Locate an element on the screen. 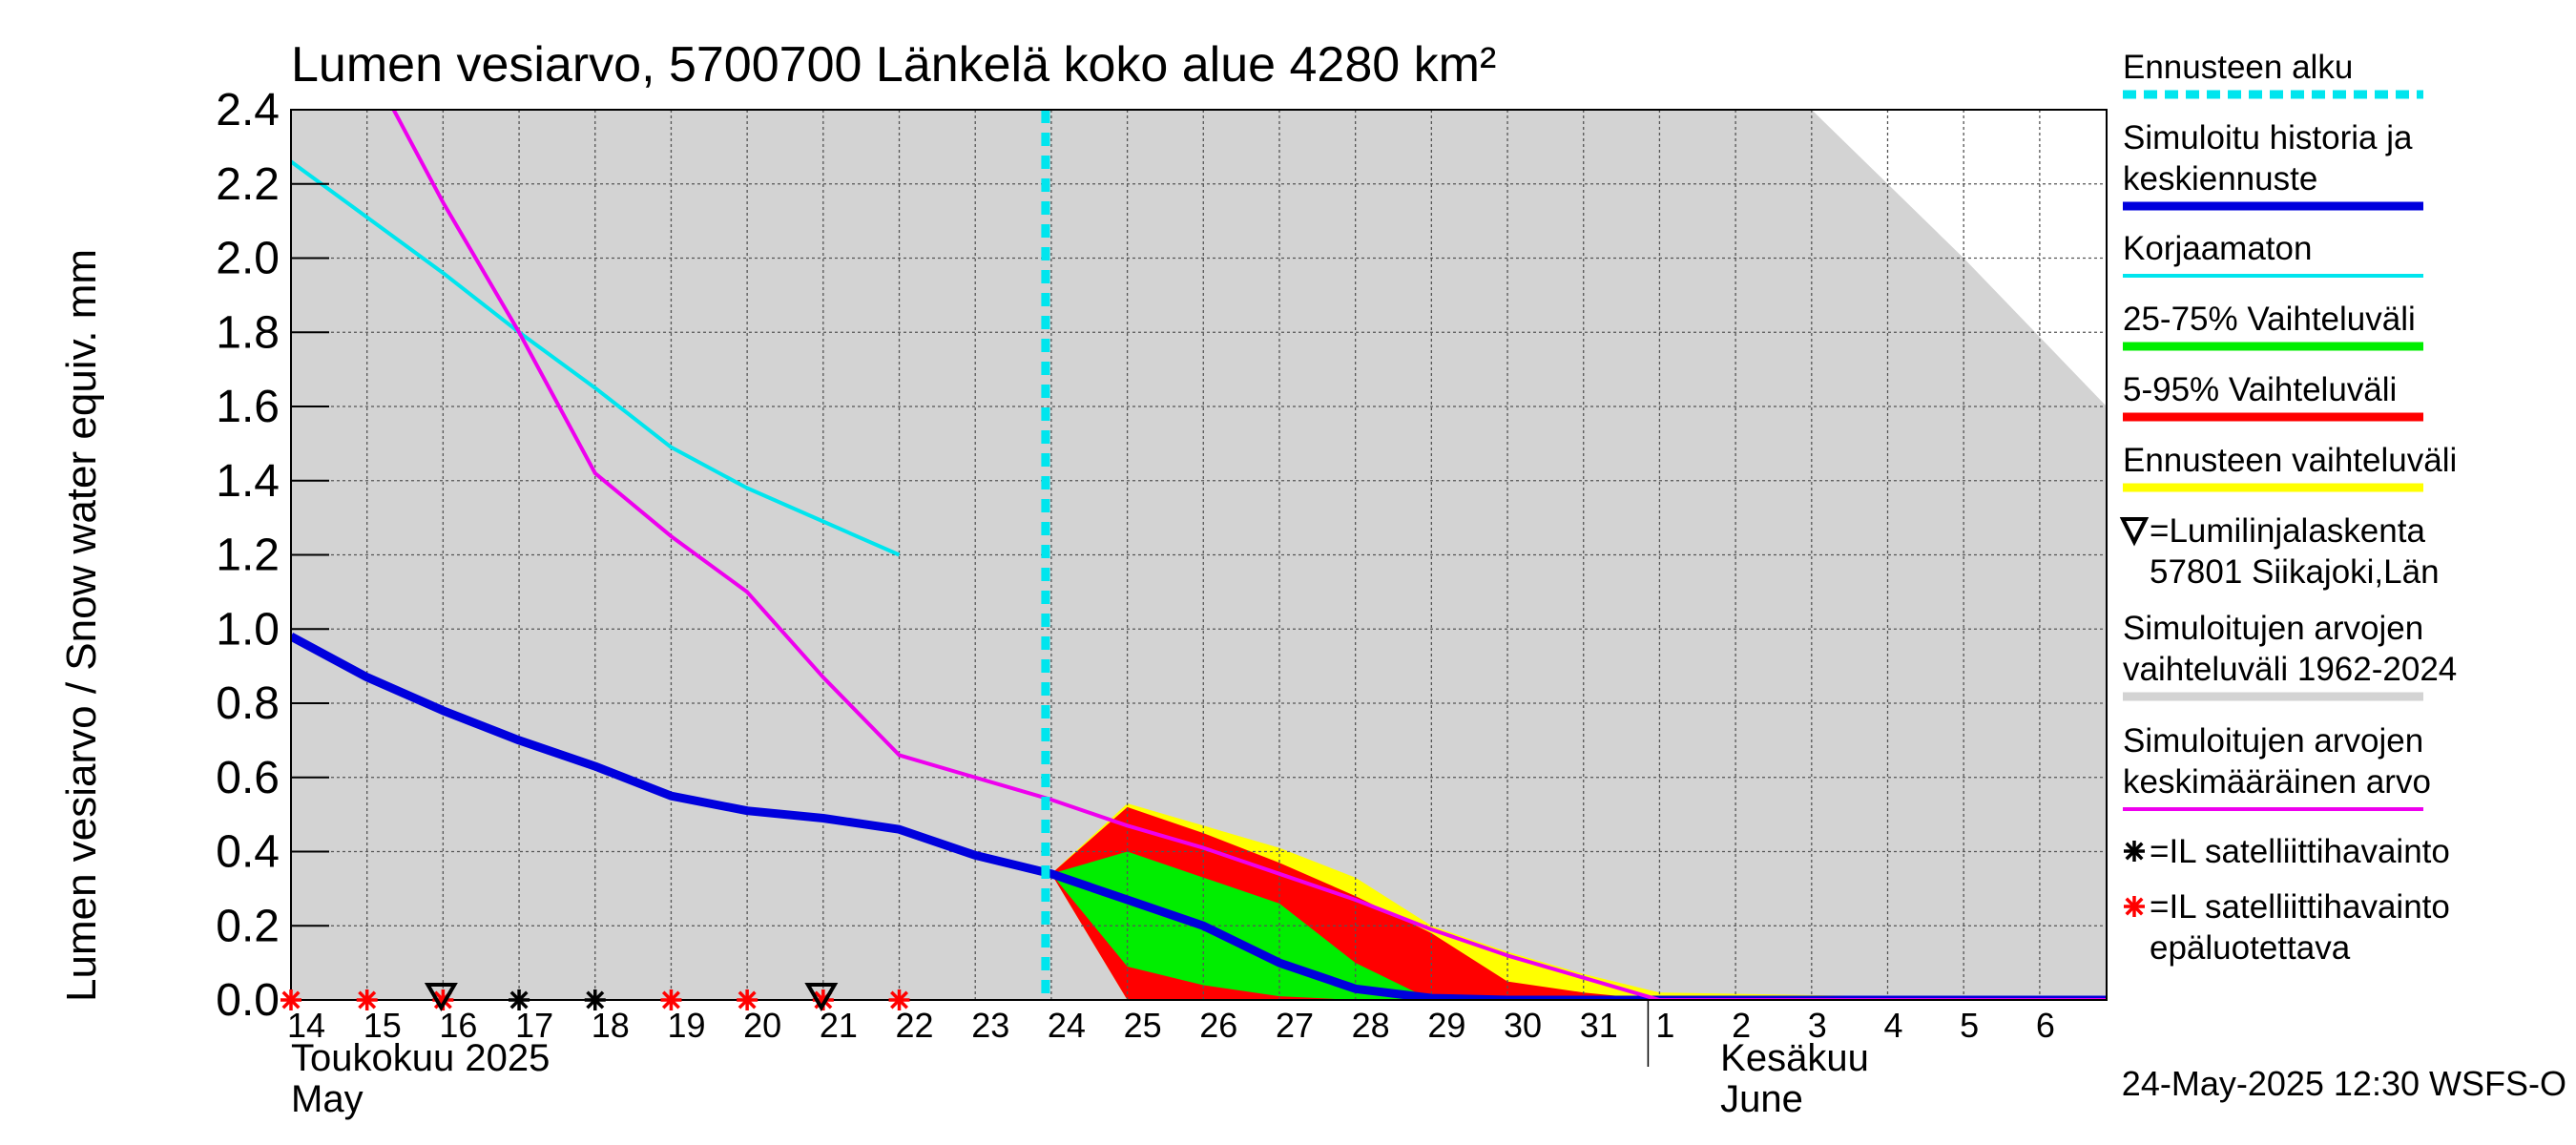 This screenshot has width=2576, height=1145. legend-label-7-0: Simuloitujen arvojen is located at coordinates (2273, 628).